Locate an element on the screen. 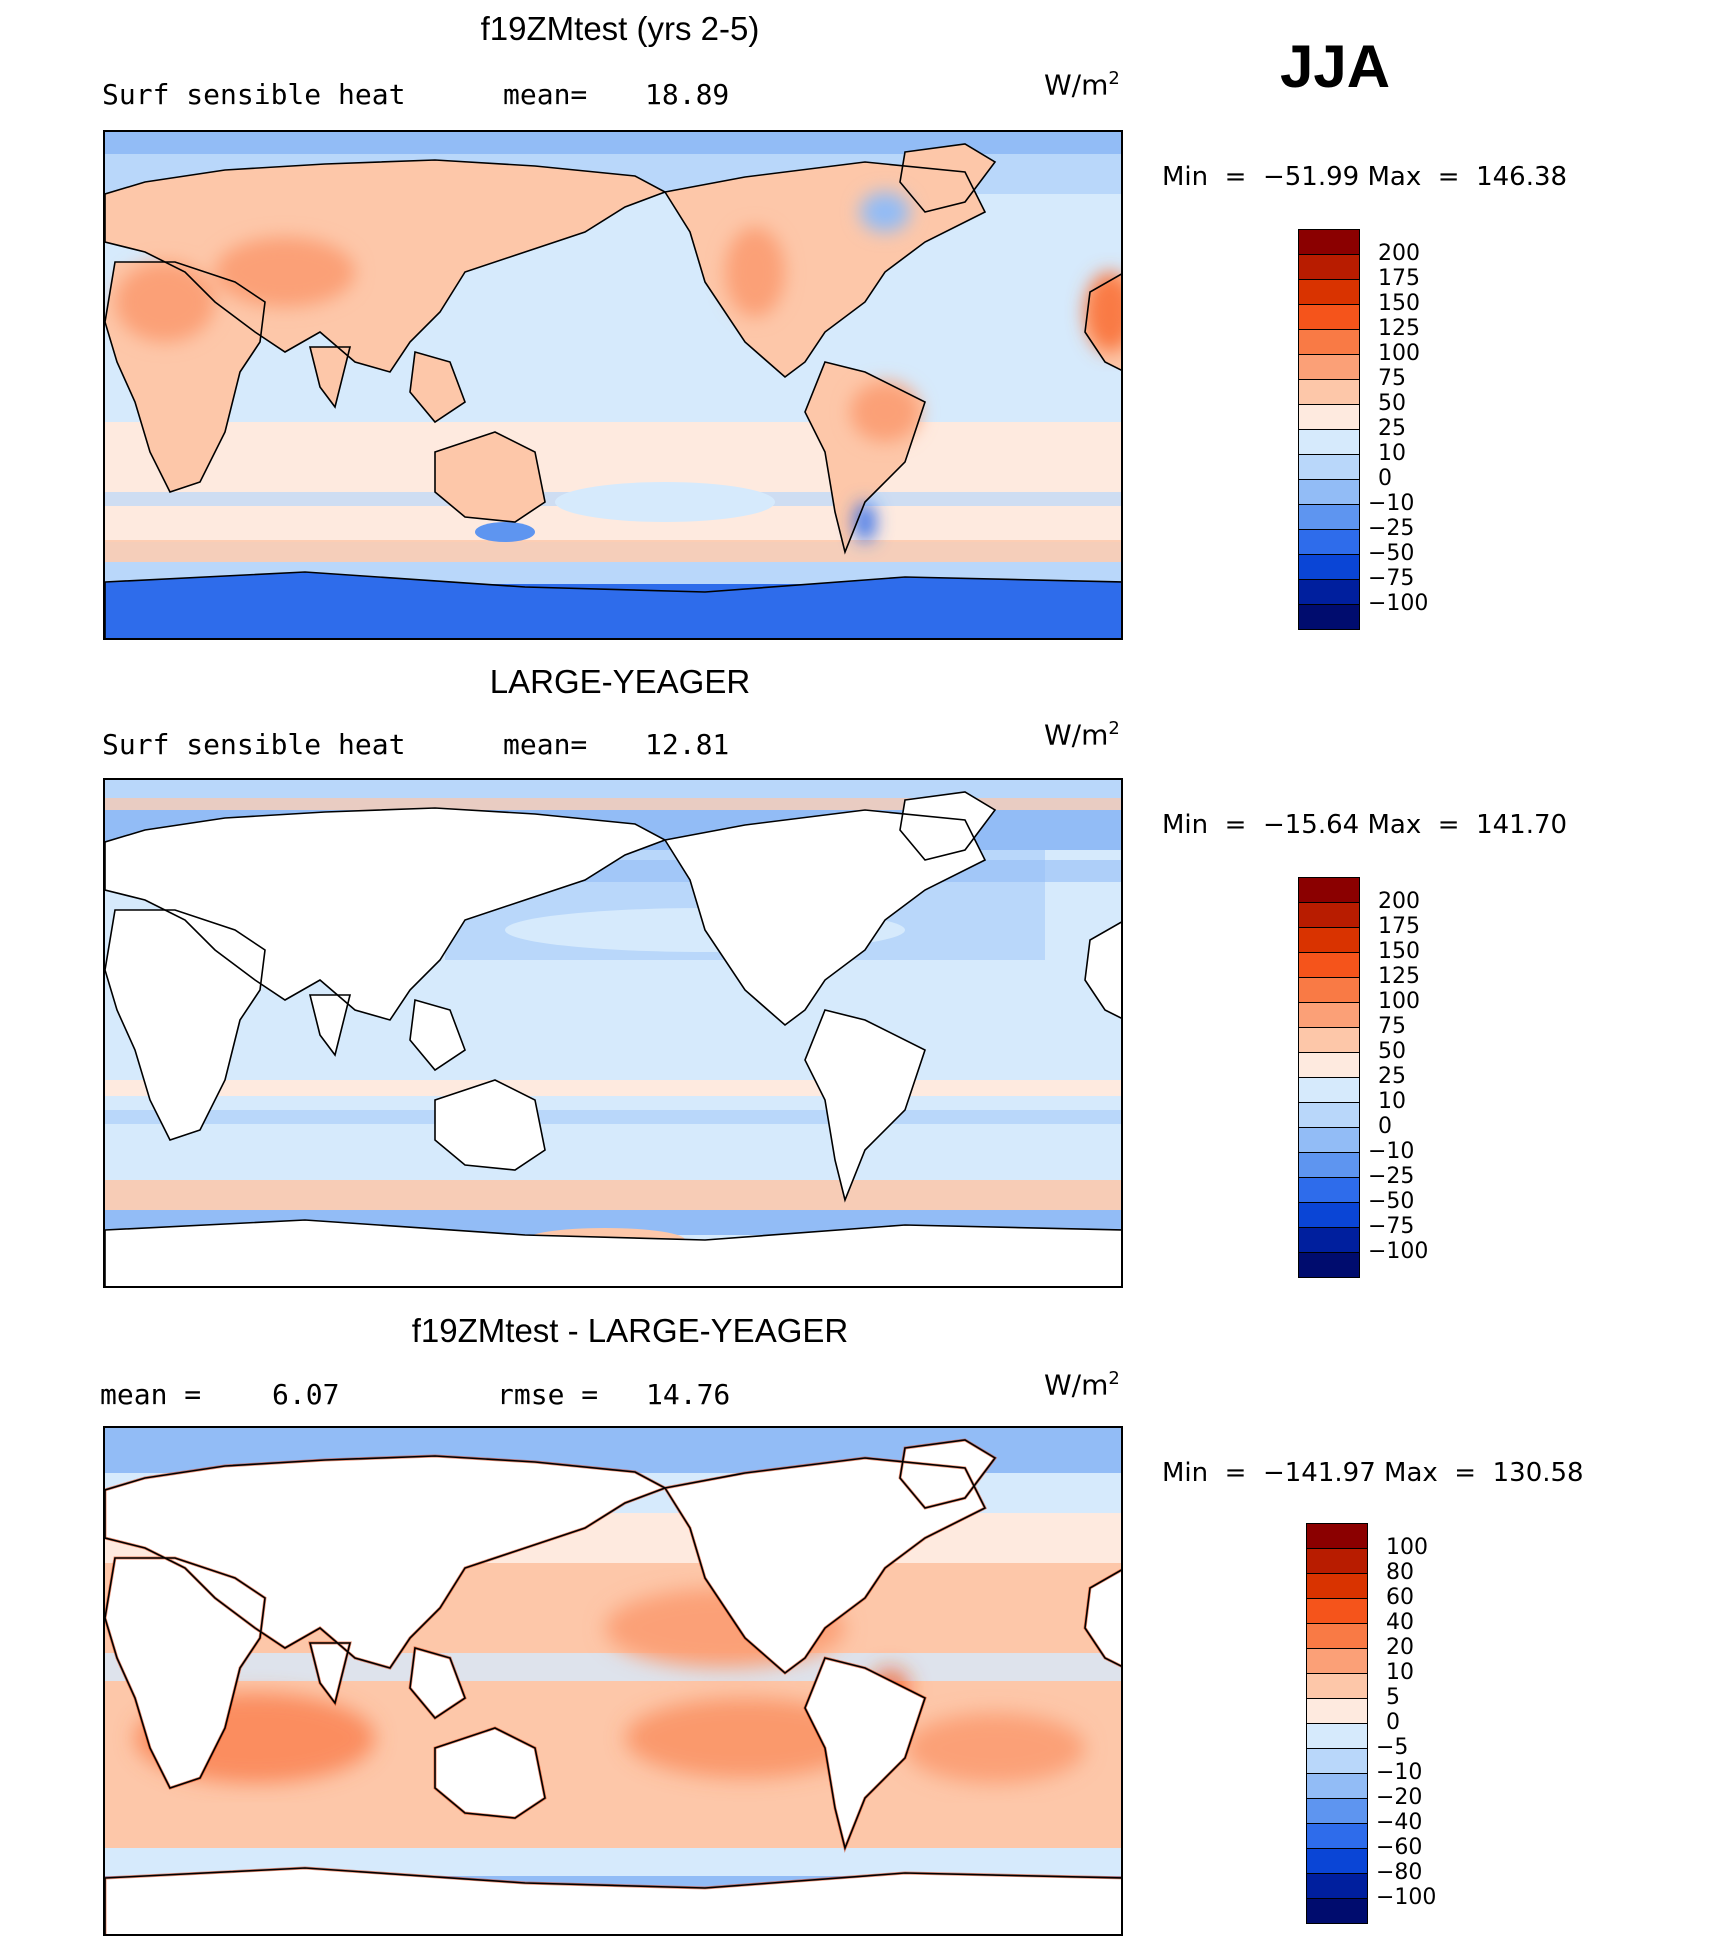  colorbar-tick-label: −60 is located at coordinates (1399, 1847).